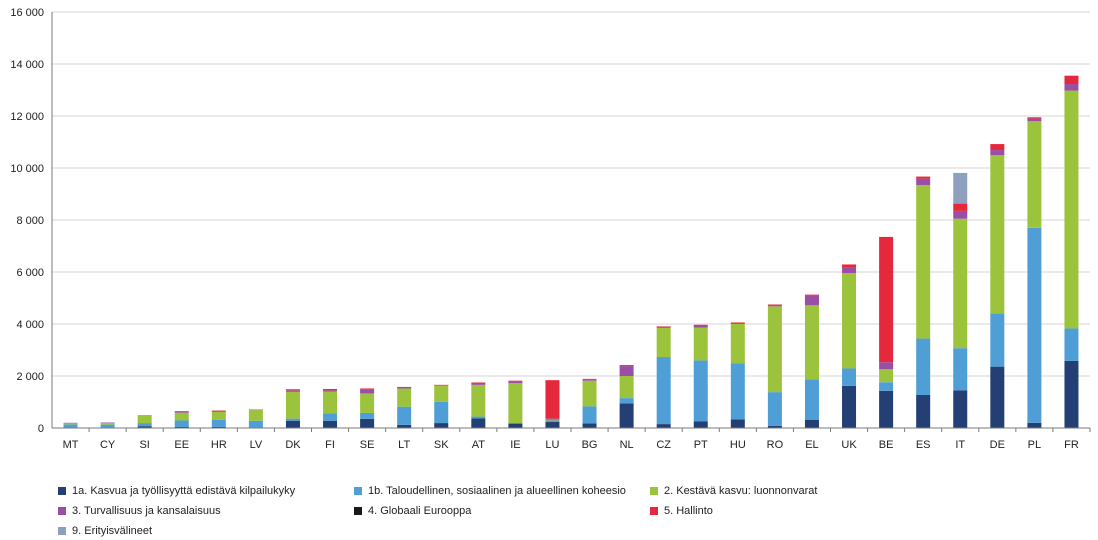  I want to click on x-tick-label: EE, so click(181, 445).